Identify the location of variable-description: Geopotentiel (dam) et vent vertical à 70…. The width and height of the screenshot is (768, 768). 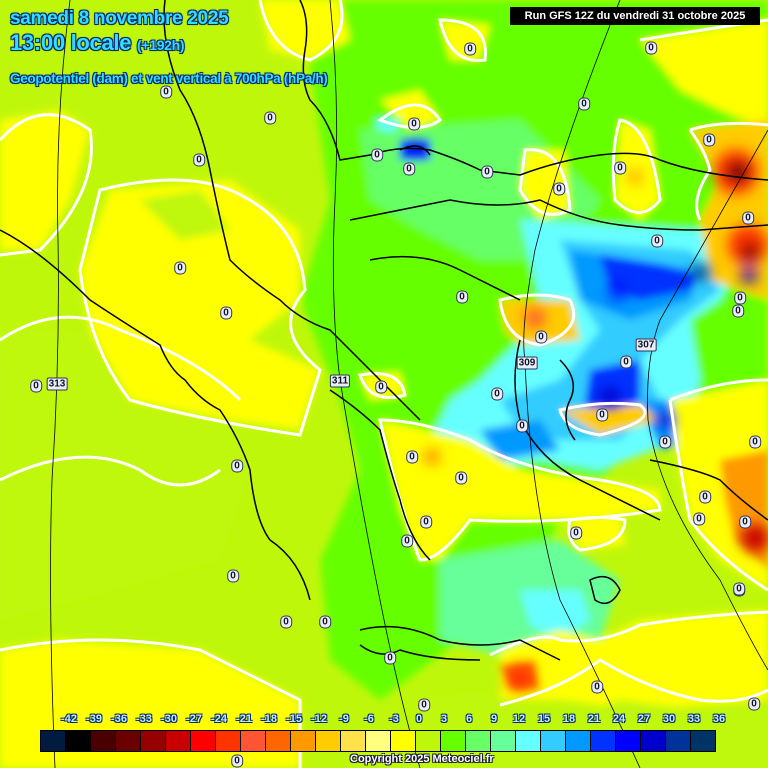
(169, 78).